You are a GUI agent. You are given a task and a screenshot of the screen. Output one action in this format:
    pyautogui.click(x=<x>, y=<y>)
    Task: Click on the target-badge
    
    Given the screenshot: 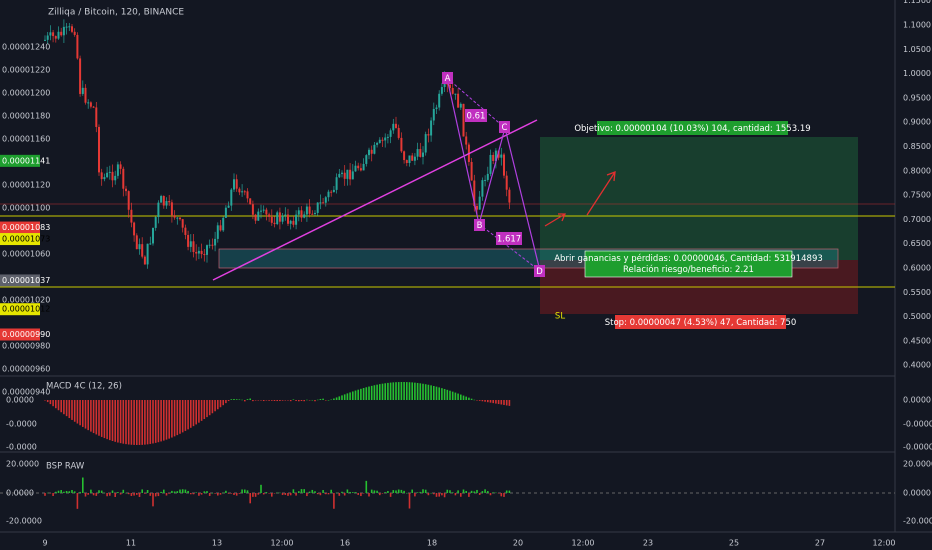 What is the action you would take?
    pyautogui.click(x=692, y=128)
    